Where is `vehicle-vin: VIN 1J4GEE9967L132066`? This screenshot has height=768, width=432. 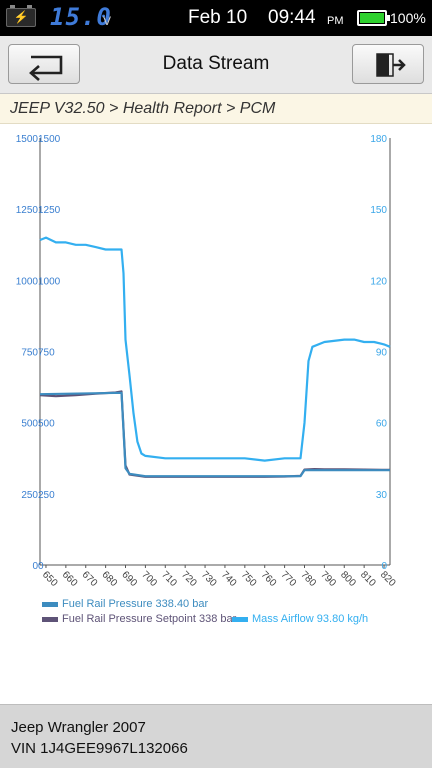
vehicle-vin: VIN 1J4GEE9967L132066 is located at coordinates (99, 748).